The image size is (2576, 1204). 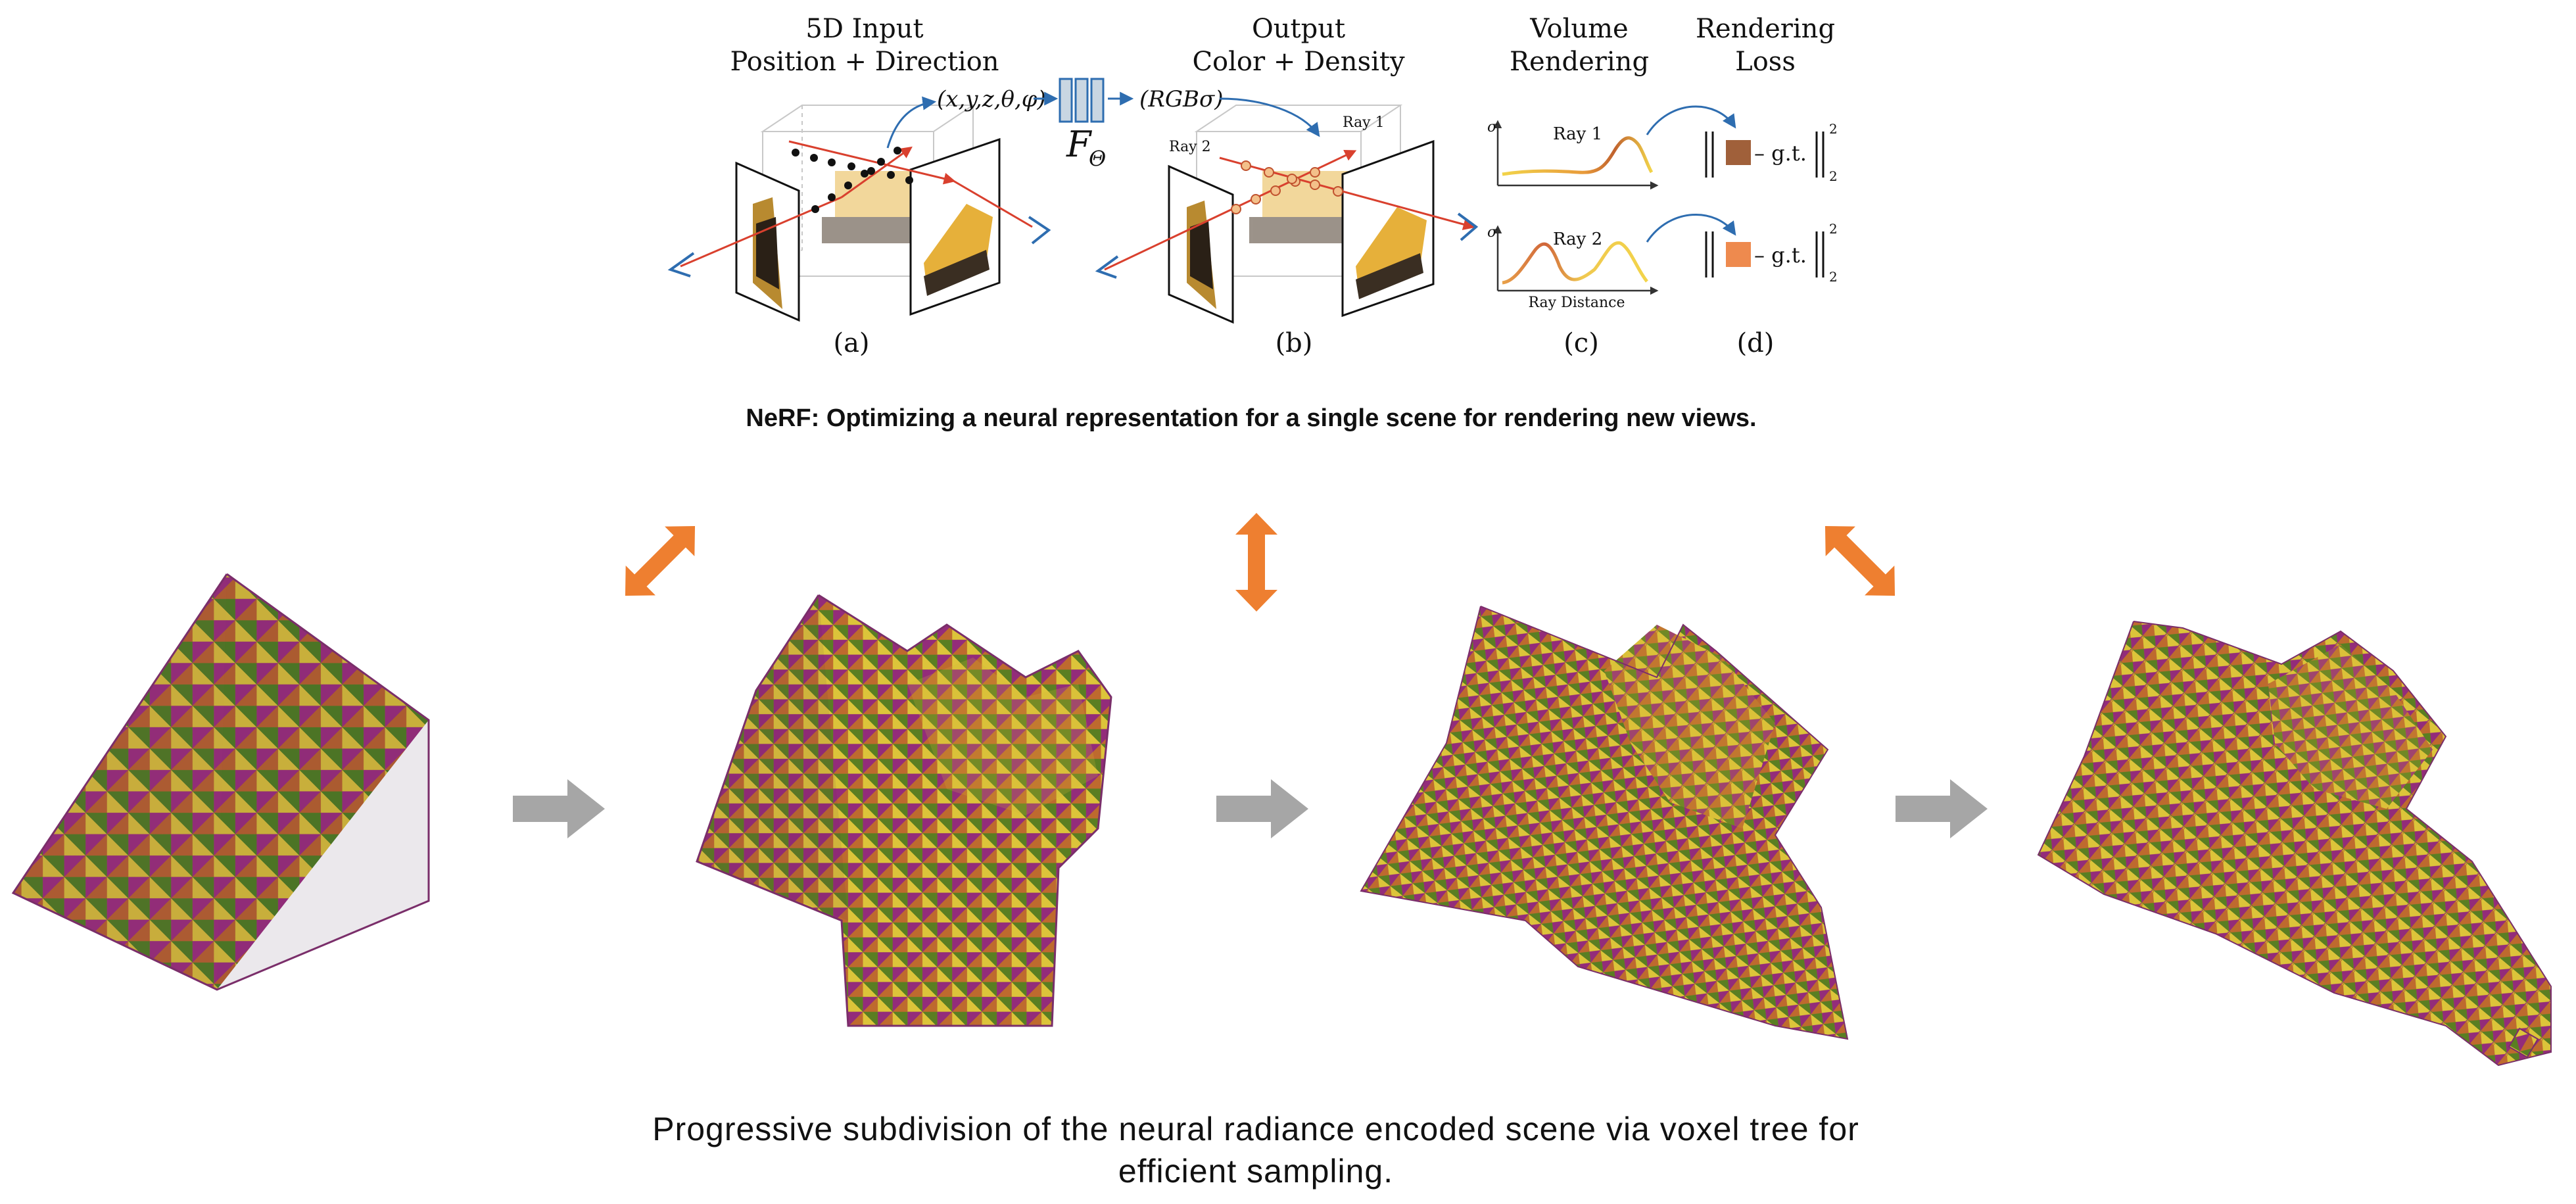 I want to click on panel-c-plot1-curve, so click(x=1578, y=156).